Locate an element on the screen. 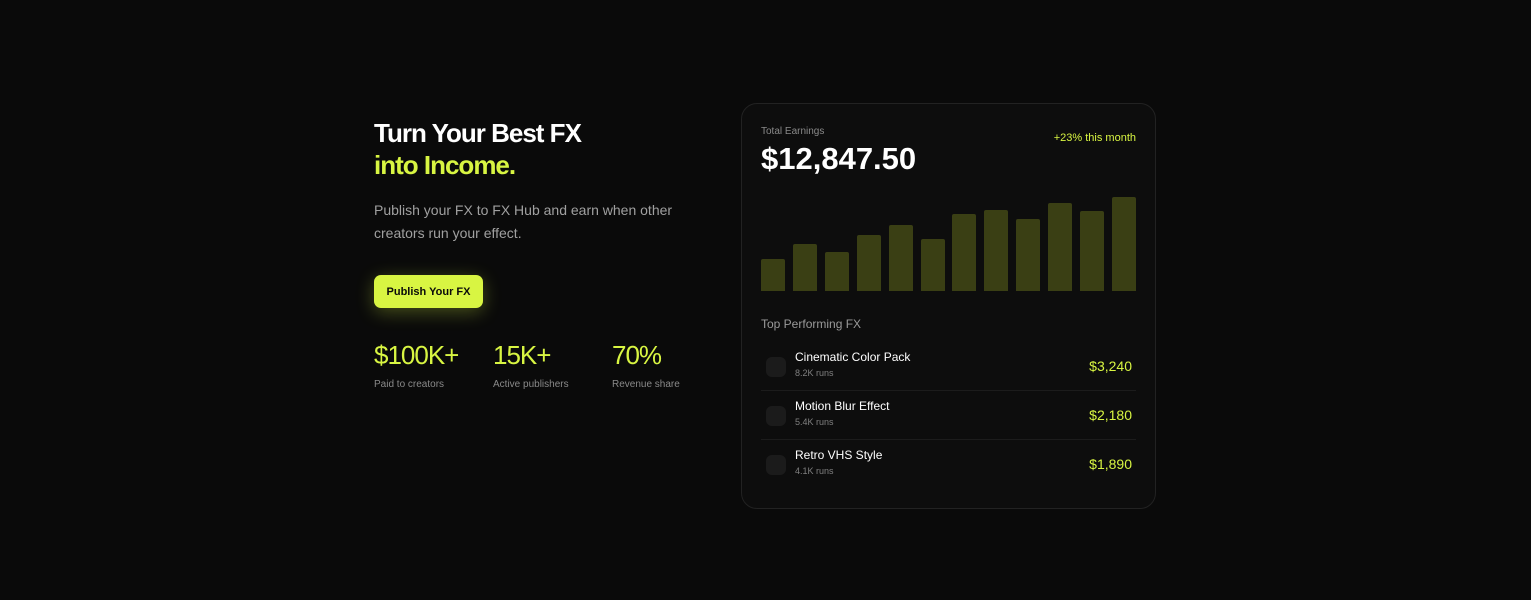 The image size is (1531, 600). stat-label: Paid to creators is located at coordinates (409, 384).